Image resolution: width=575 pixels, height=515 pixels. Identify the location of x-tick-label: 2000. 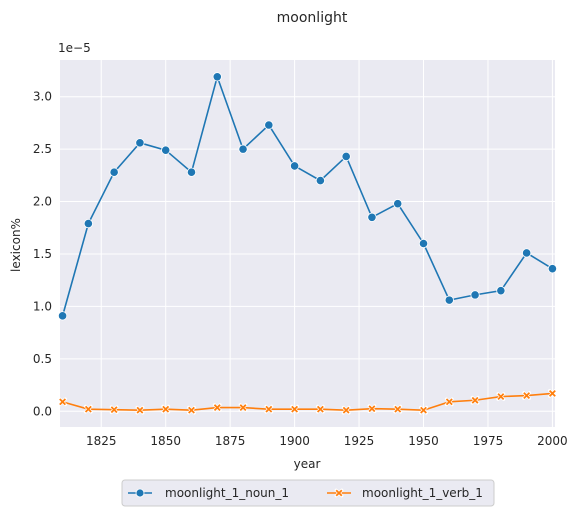
(552, 441).